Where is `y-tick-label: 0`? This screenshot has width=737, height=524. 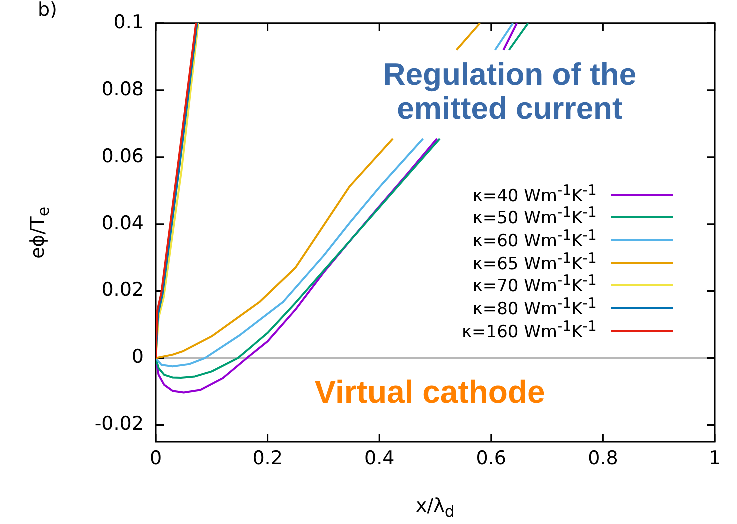
y-tick-label: 0 is located at coordinates (138, 357).